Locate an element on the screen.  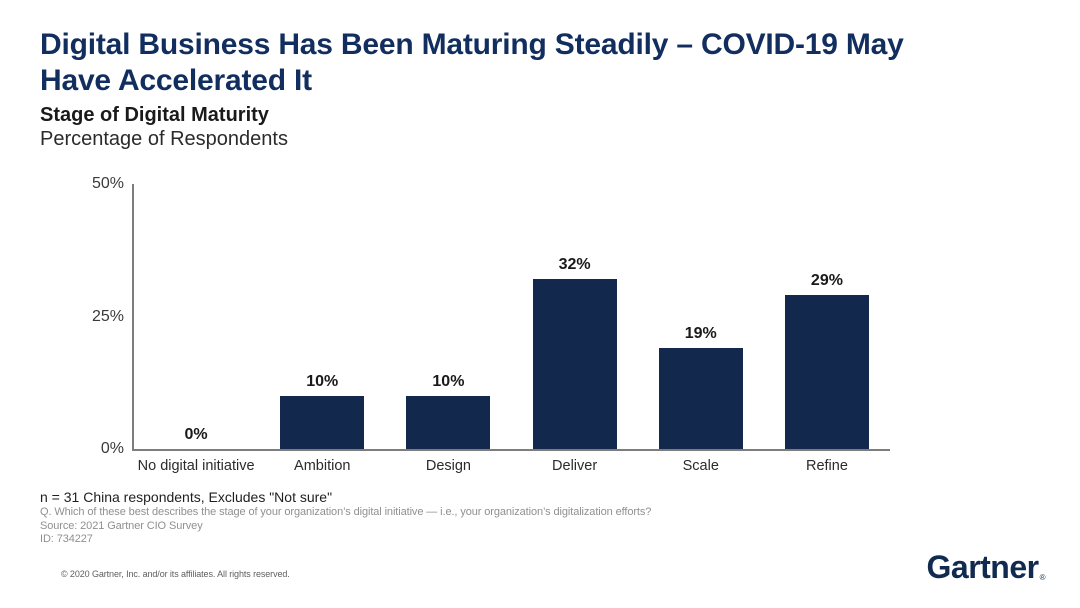
category-label: No digital initiative is located at coordinates (196, 466).